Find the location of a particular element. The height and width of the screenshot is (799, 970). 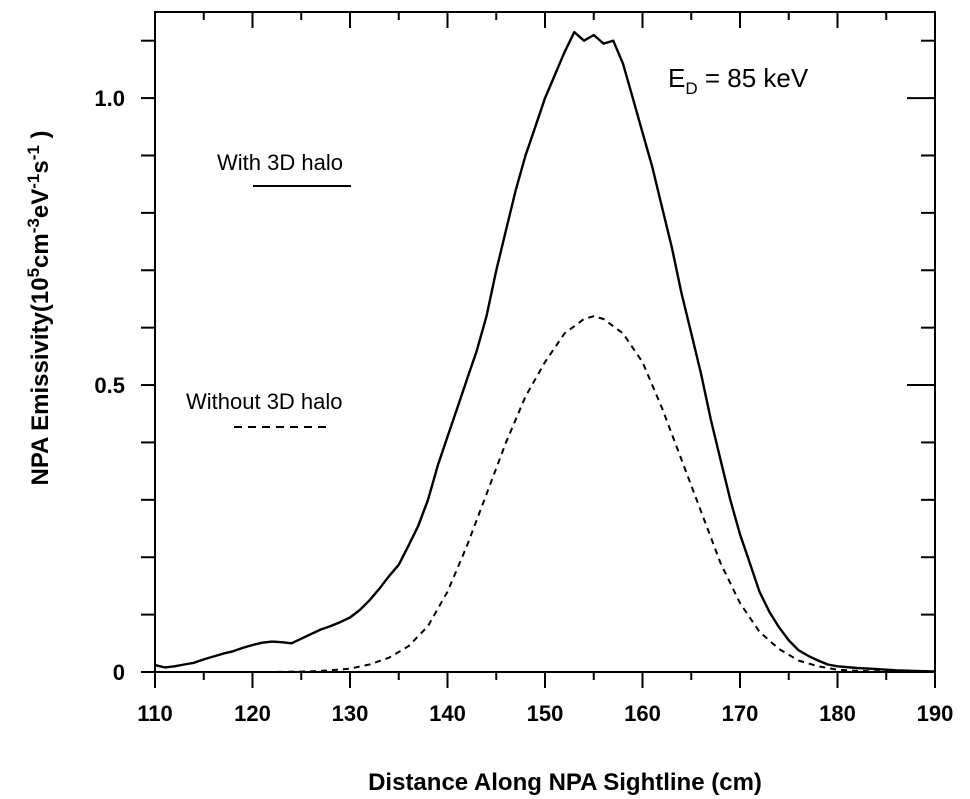

x-tick-label: 190 is located at coordinates (935, 713).